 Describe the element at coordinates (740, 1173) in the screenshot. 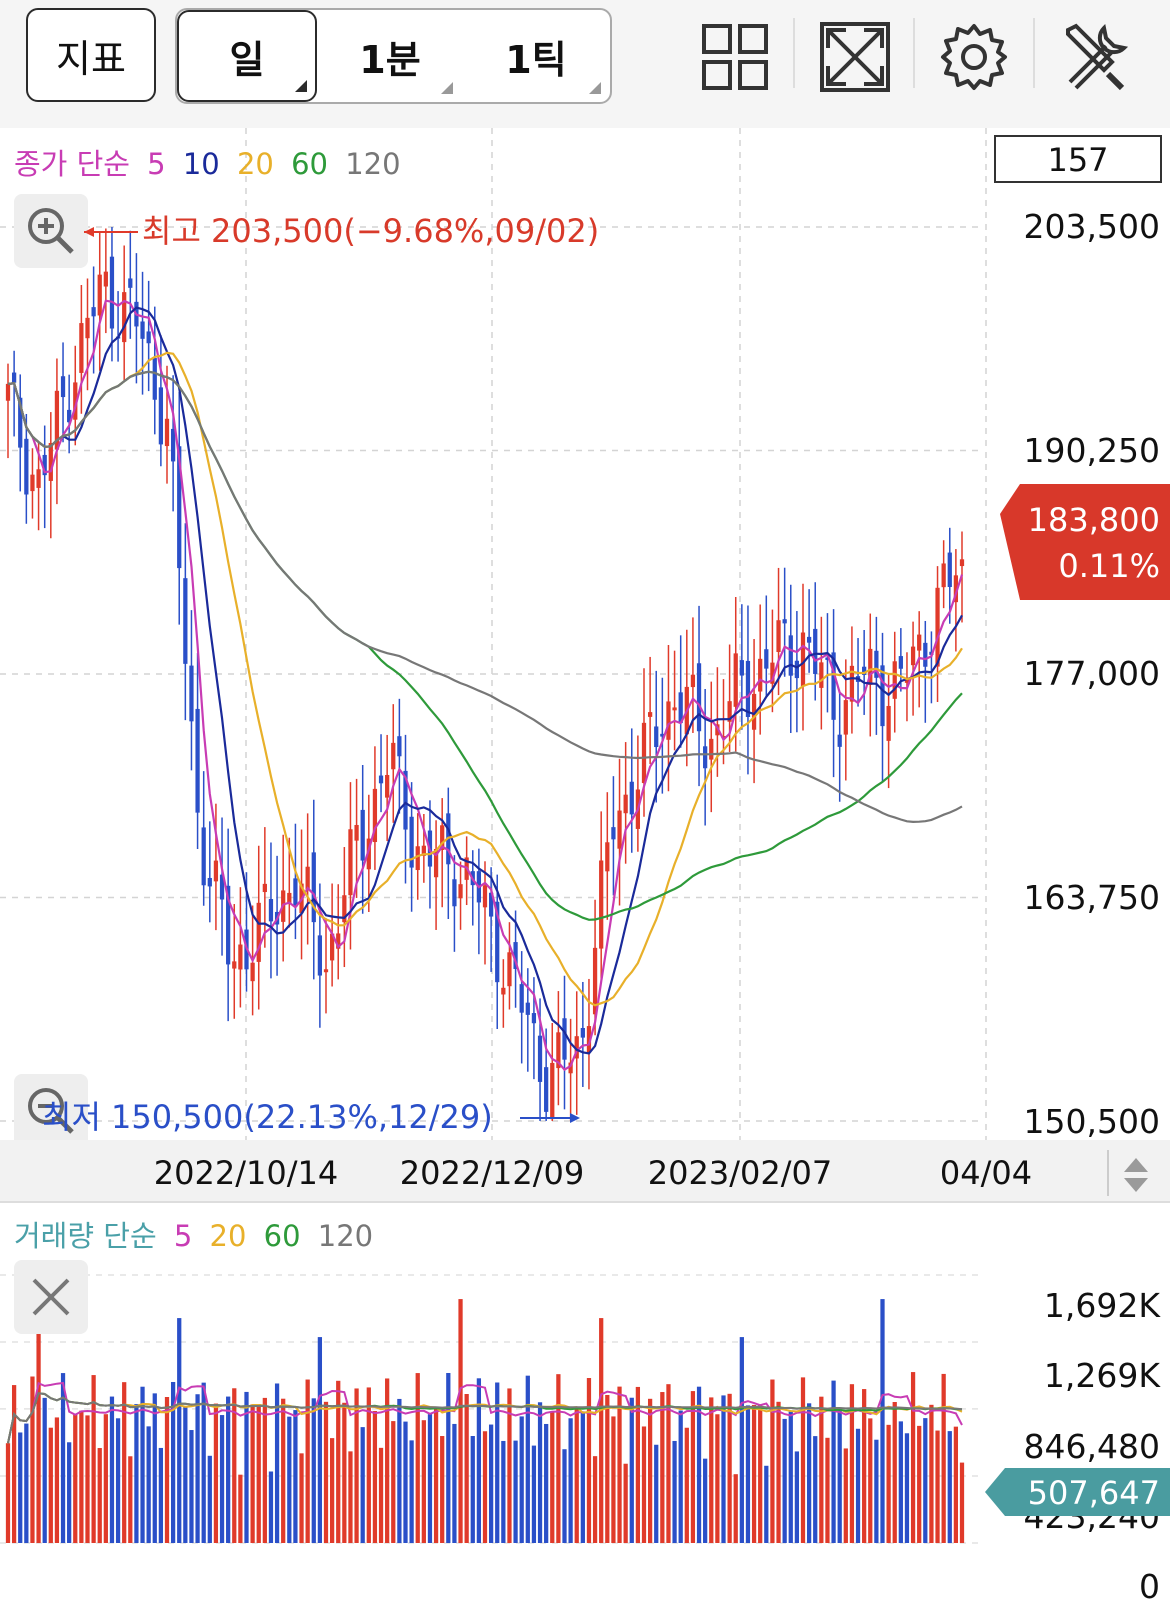

I see `date-tick: 2023/02/07` at that location.